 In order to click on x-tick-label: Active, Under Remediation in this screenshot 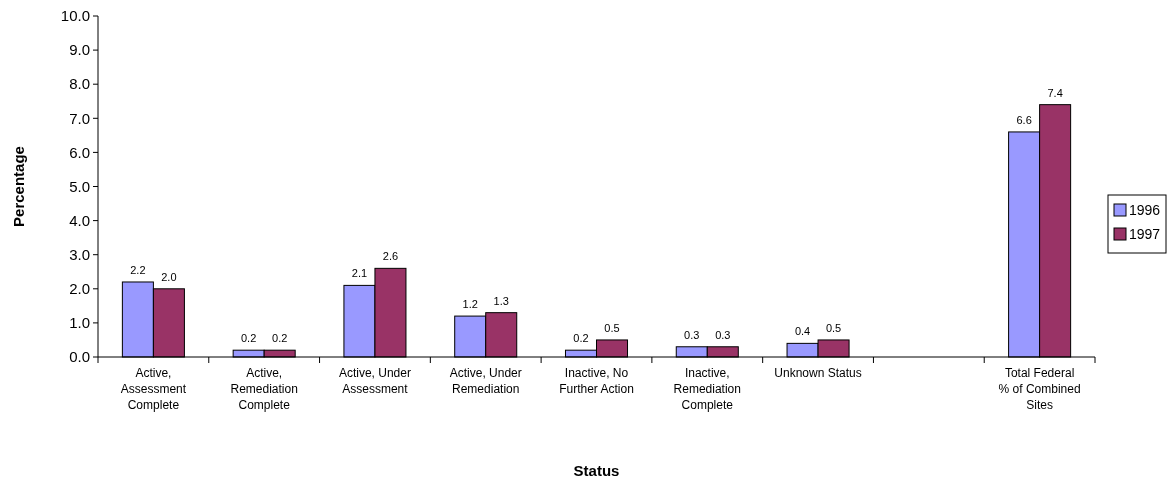, I will do `click(485, 381)`.